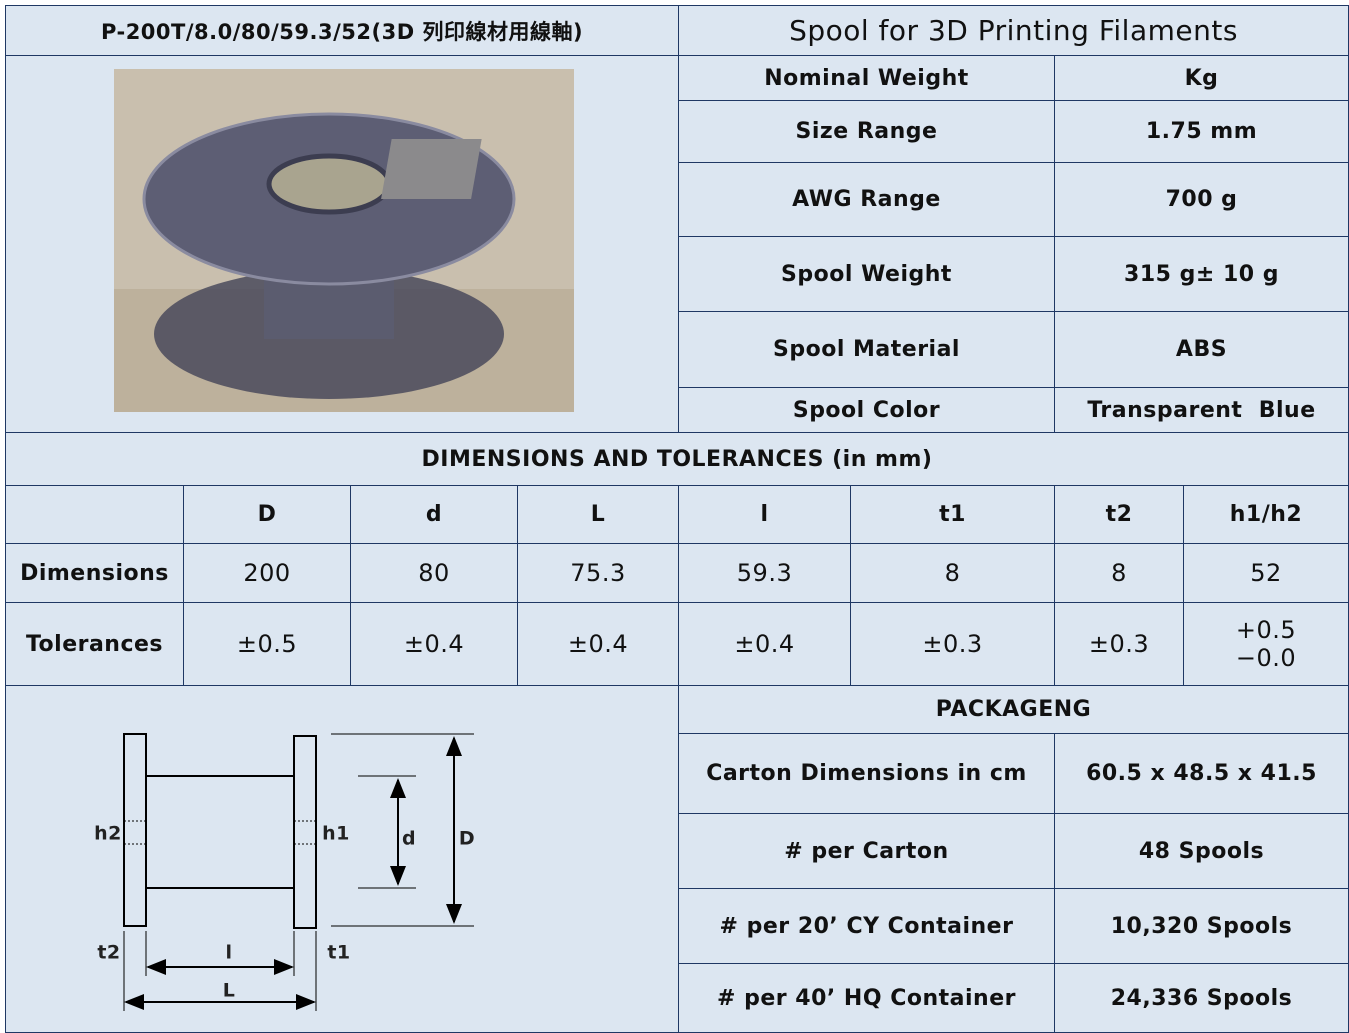  I want to click on cell-text: L, so click(598, 514).